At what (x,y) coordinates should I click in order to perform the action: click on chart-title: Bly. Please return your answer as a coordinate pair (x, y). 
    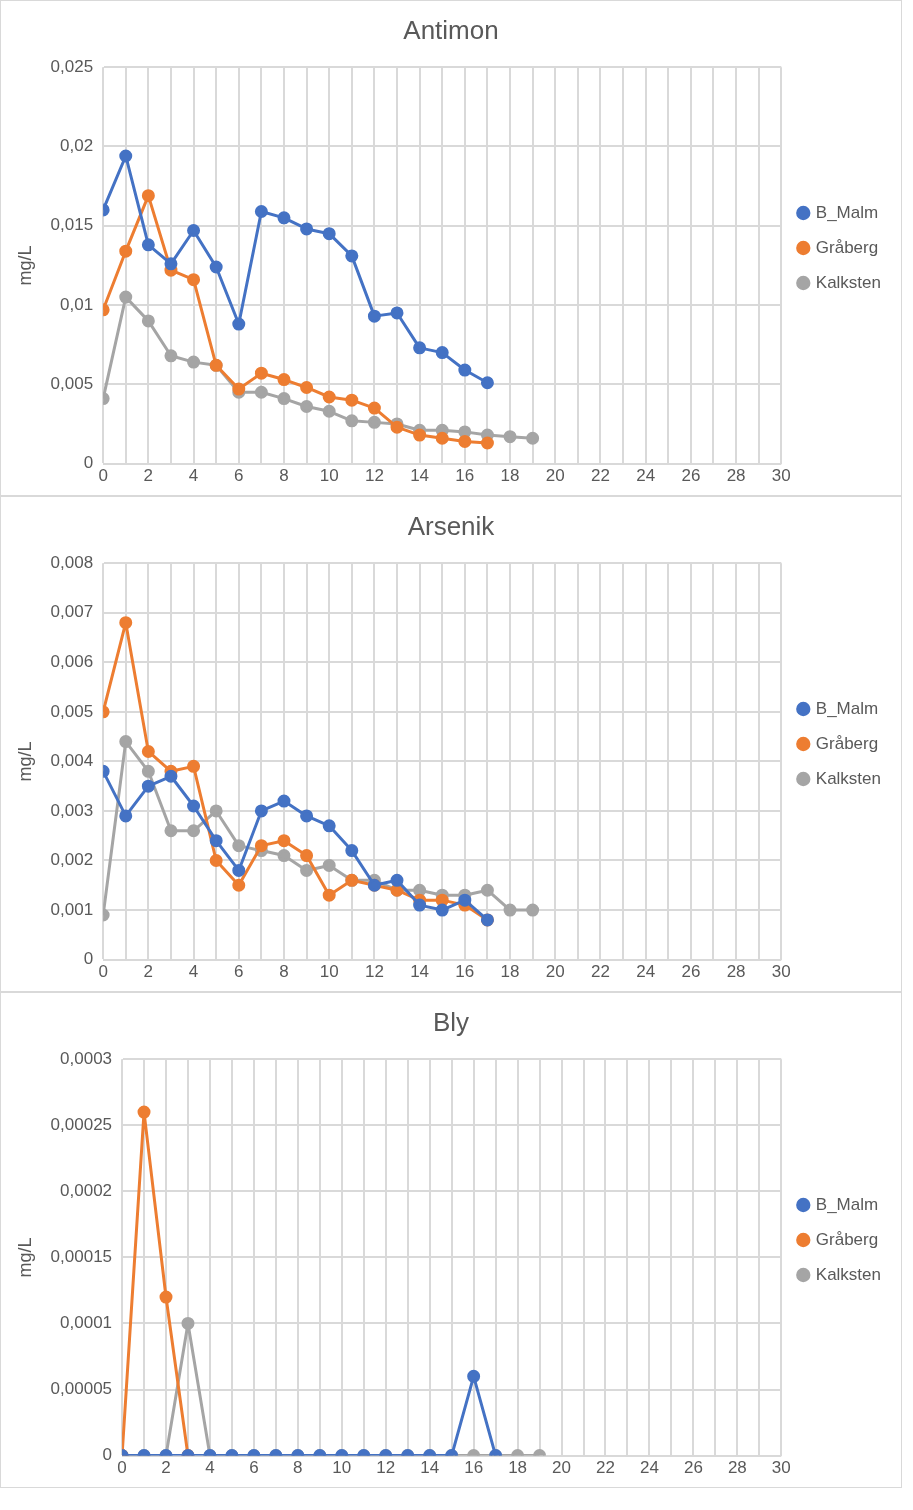
    Looking at the image, I should click on (451, 1021).